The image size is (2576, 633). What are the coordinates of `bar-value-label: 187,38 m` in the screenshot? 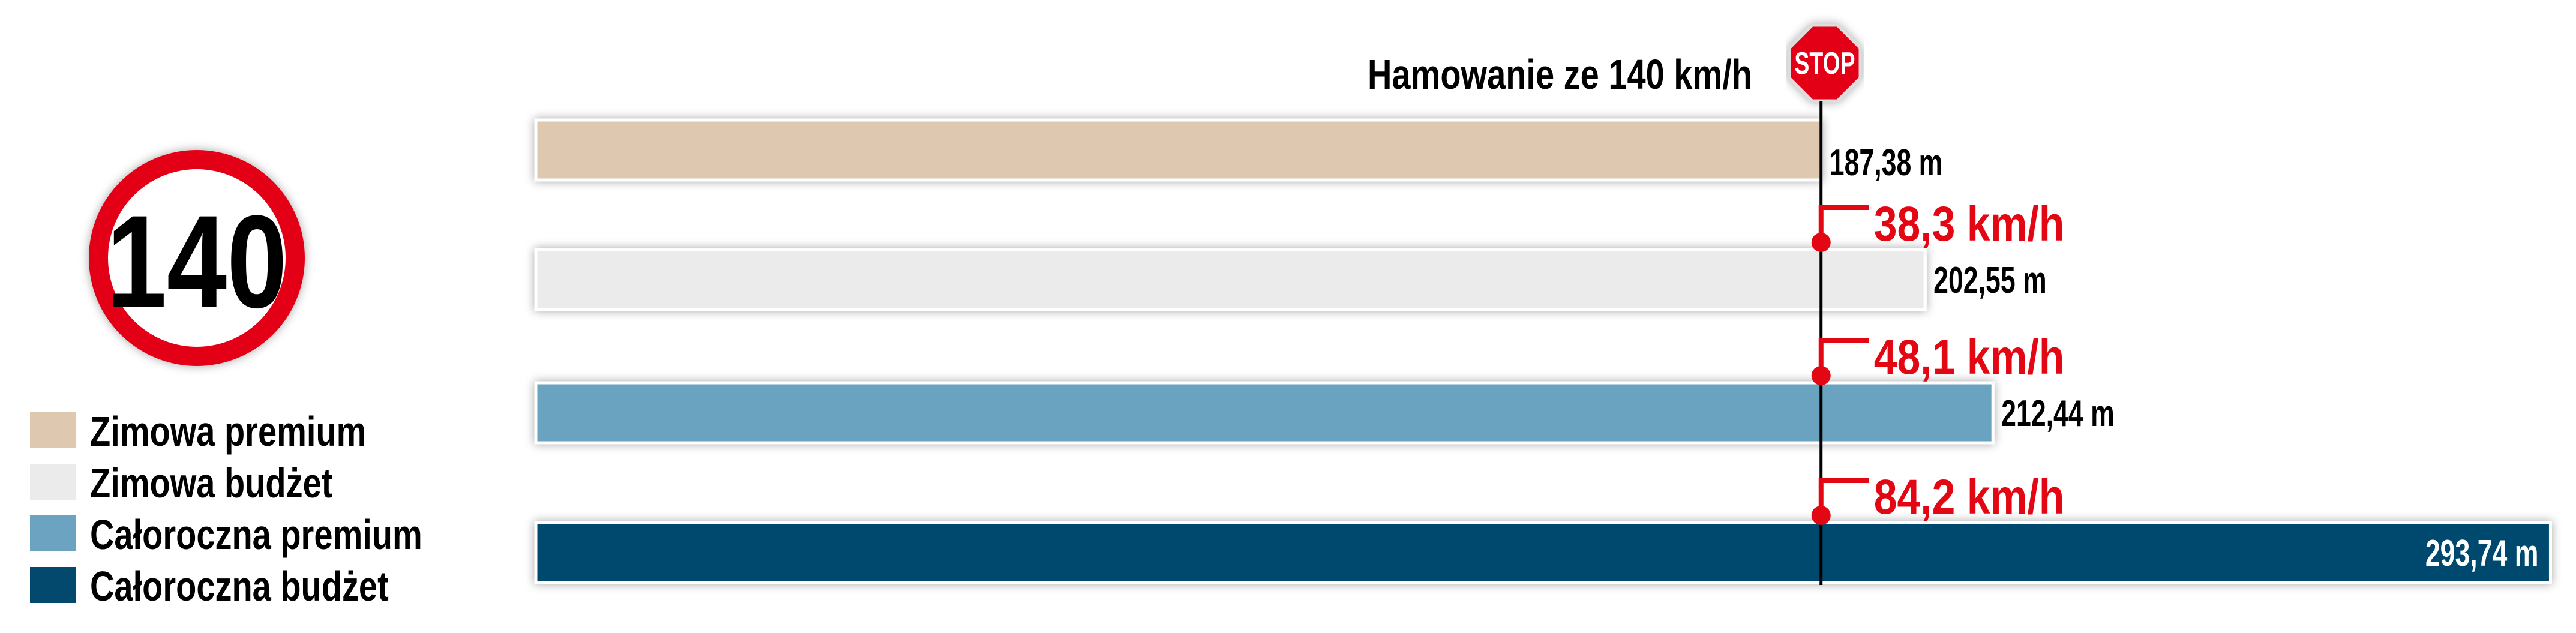 It's located at (1886, 163).